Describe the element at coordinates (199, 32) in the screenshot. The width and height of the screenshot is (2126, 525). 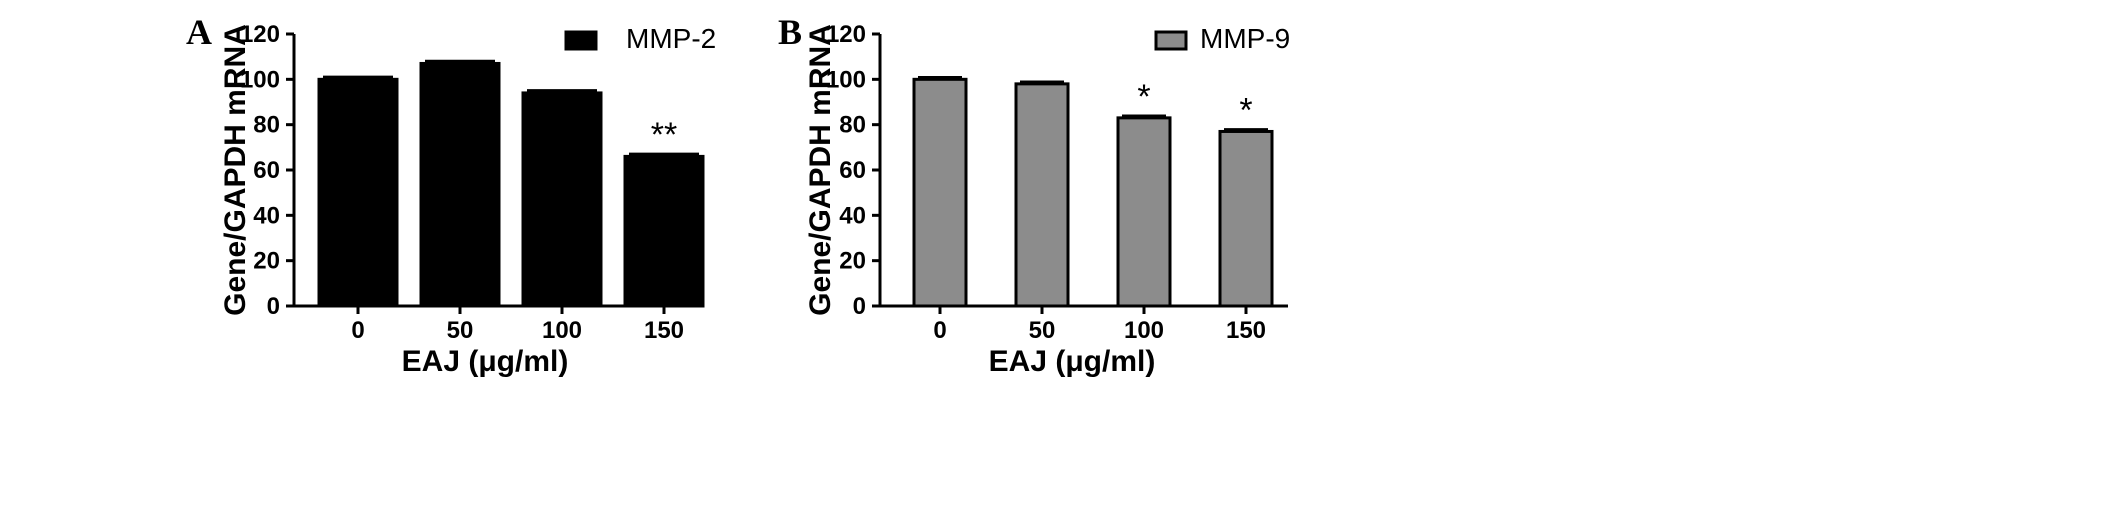
I see `panel-letter: A` at that location.